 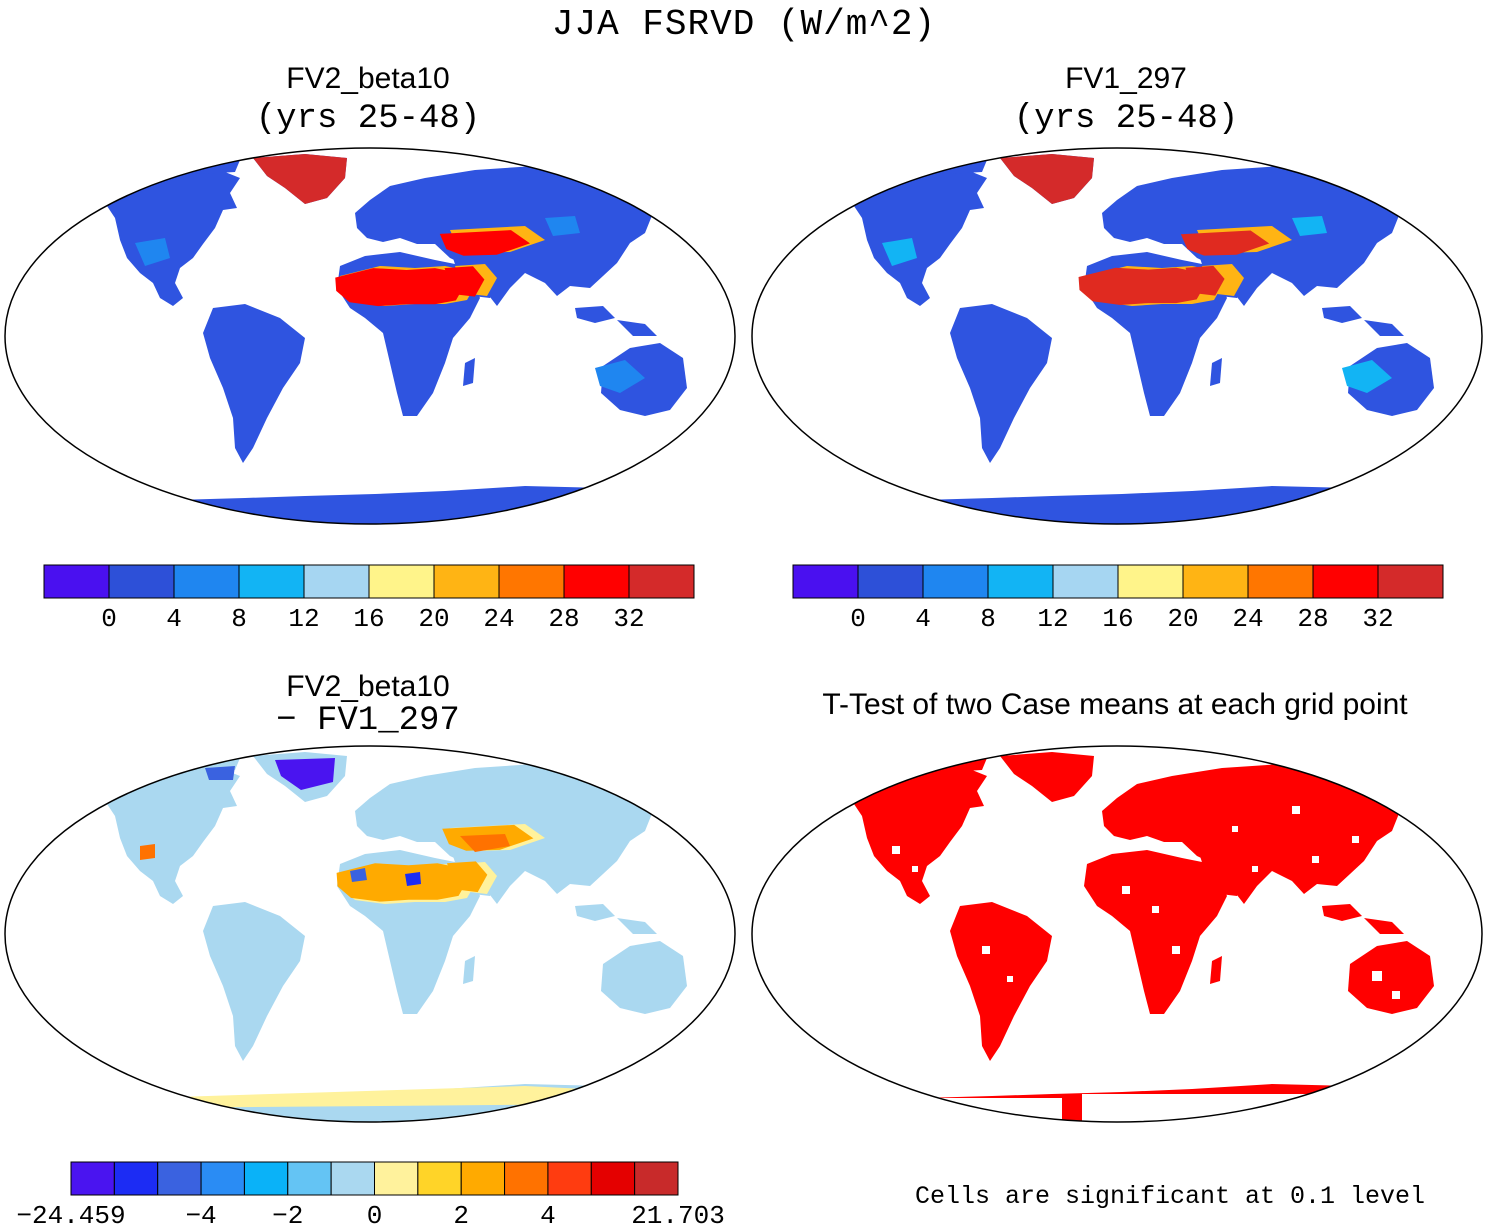 What do you see at coordinates (1126, 119) in the screenshot?
I see `panel-2-subtitle: (yrs 25-48)` at bounding box center [1126, 119].